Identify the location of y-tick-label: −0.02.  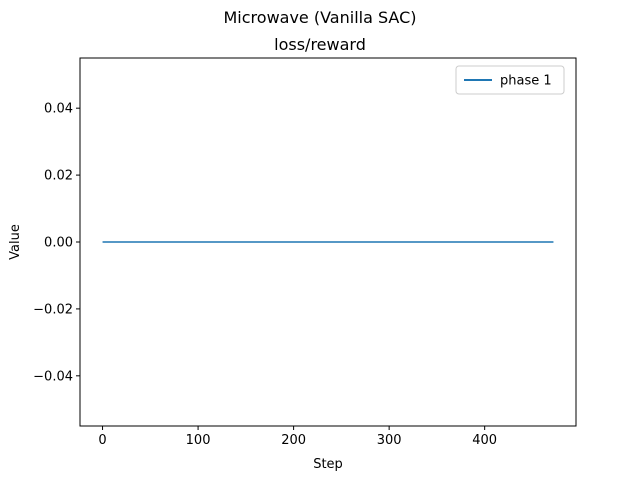
(53, 309).